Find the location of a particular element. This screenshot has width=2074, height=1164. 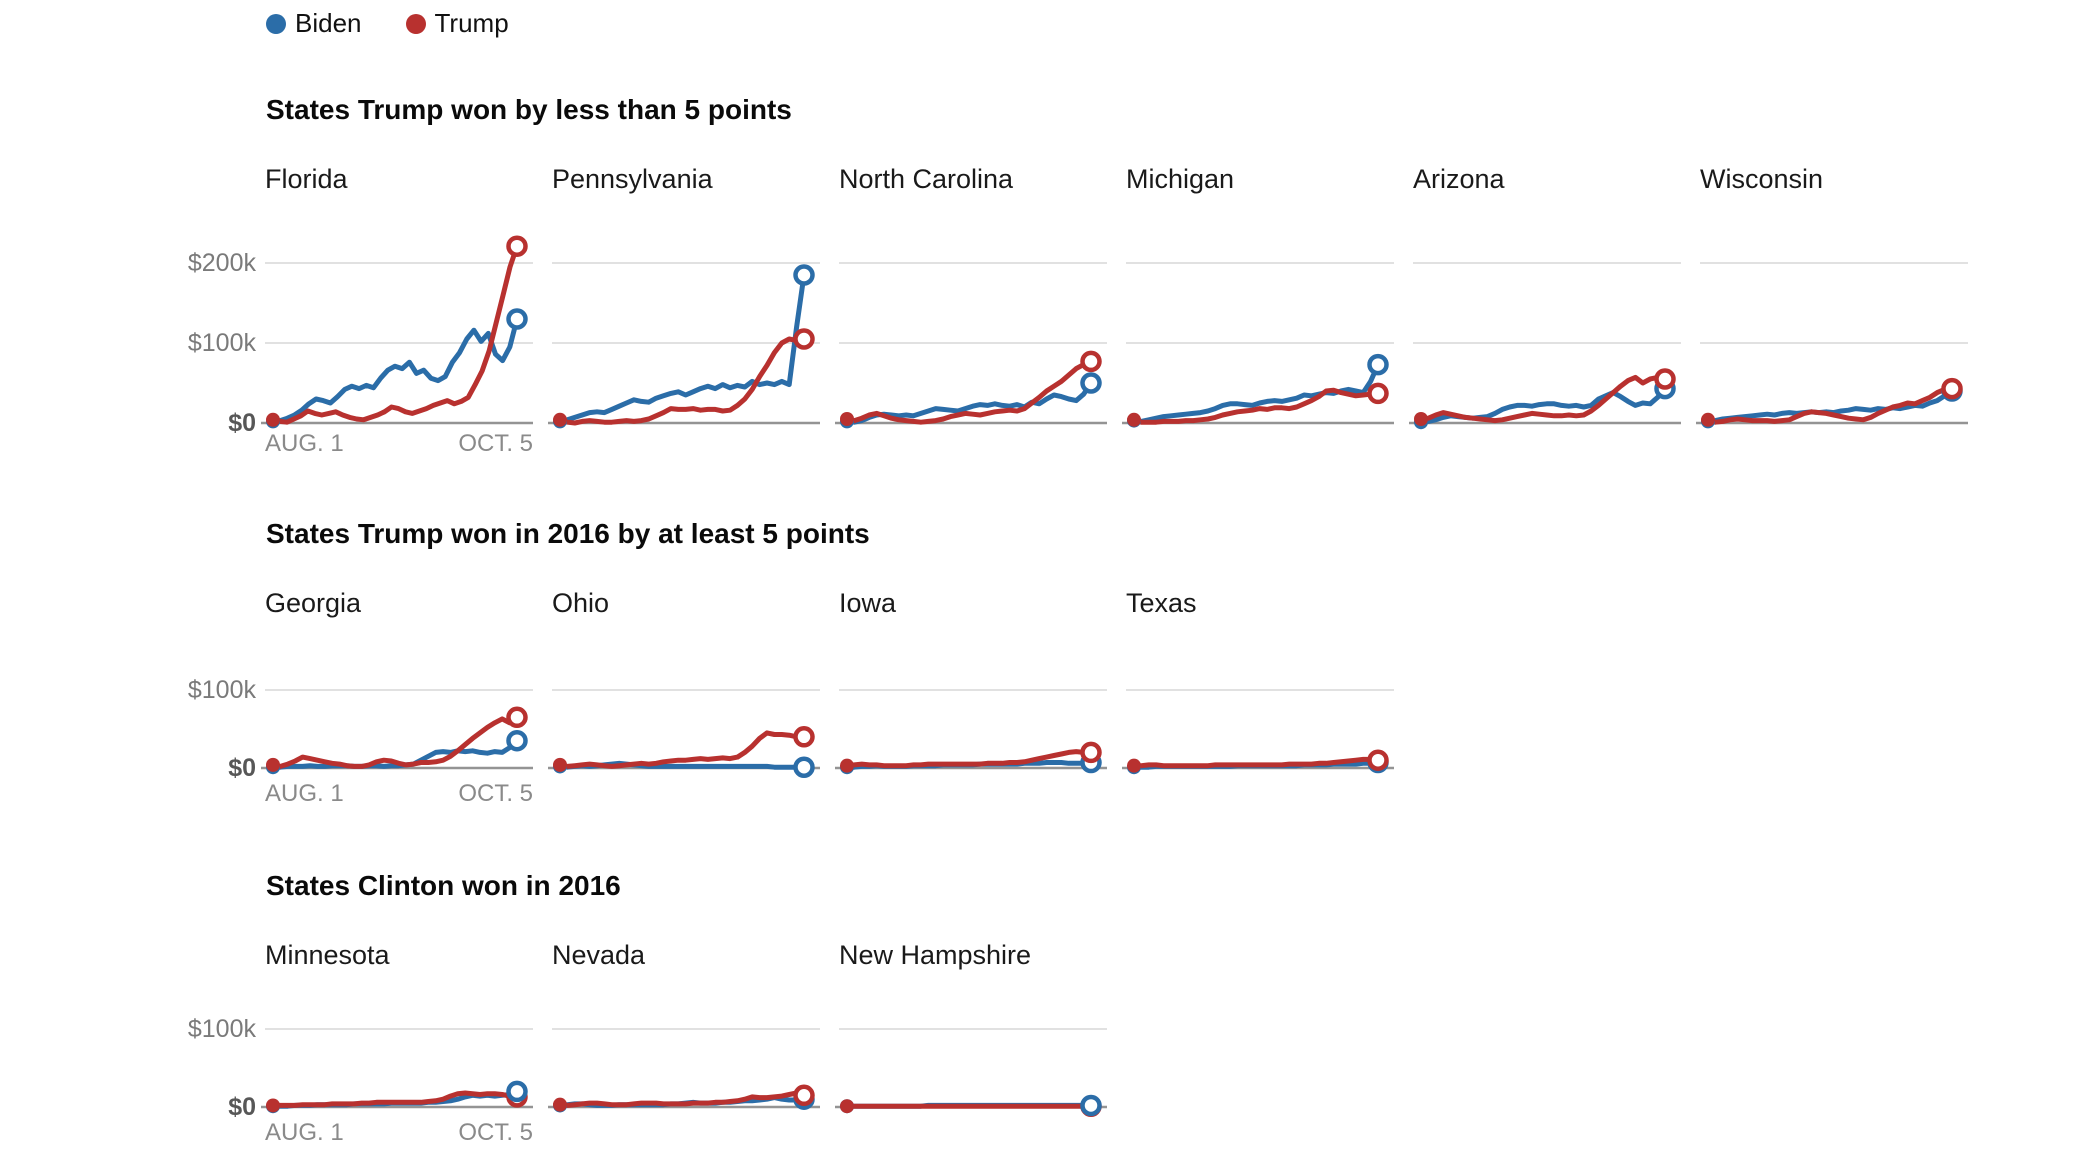

state-label-north-carolina: North Carolina is located at coordinates (926, 179).